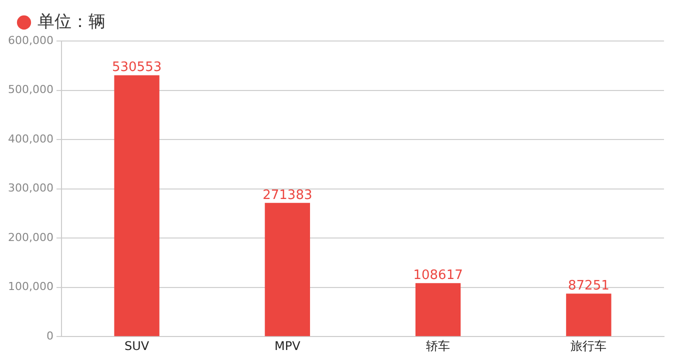  What do you see at coordinates (31, 89) in the screenshot?
I see `y-tick-label: 500,000` at bounding box center [31, 89].